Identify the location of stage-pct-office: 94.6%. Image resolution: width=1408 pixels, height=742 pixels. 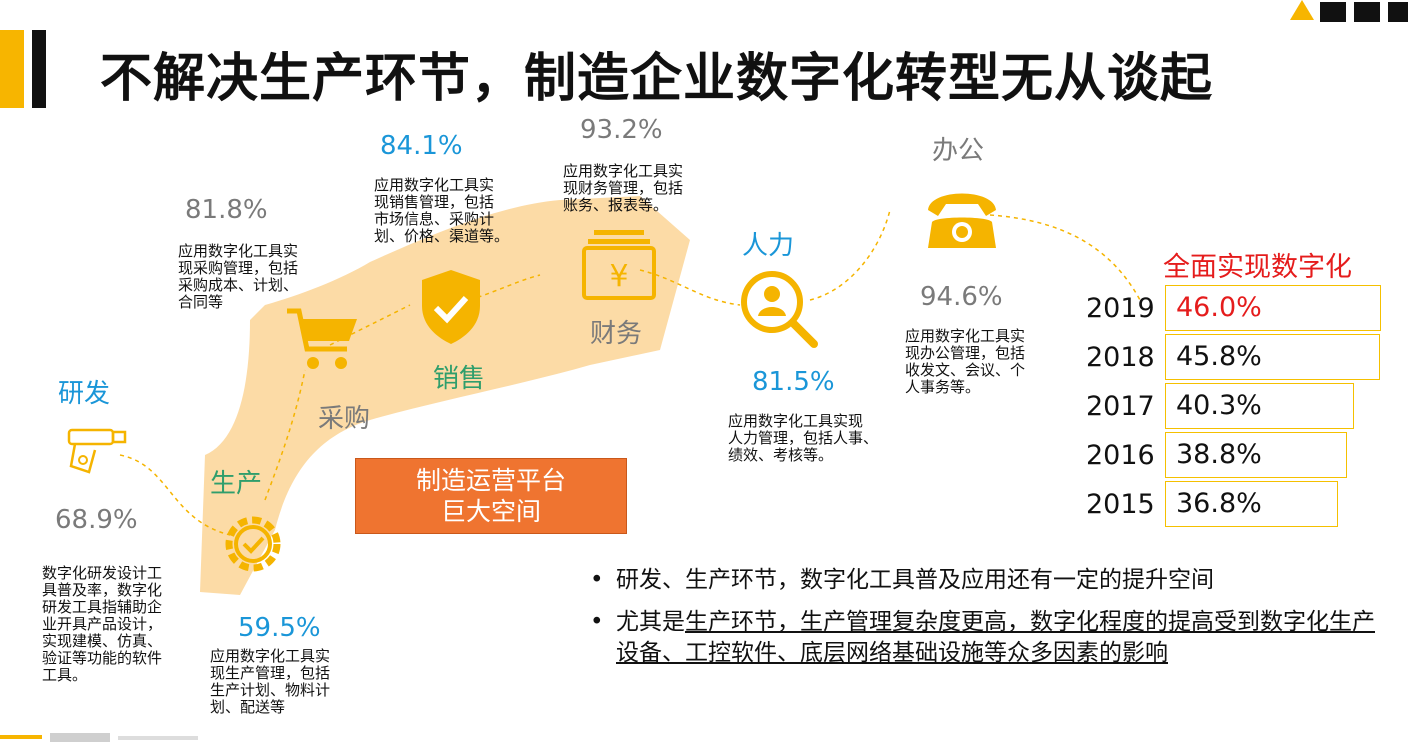
(961, 297).